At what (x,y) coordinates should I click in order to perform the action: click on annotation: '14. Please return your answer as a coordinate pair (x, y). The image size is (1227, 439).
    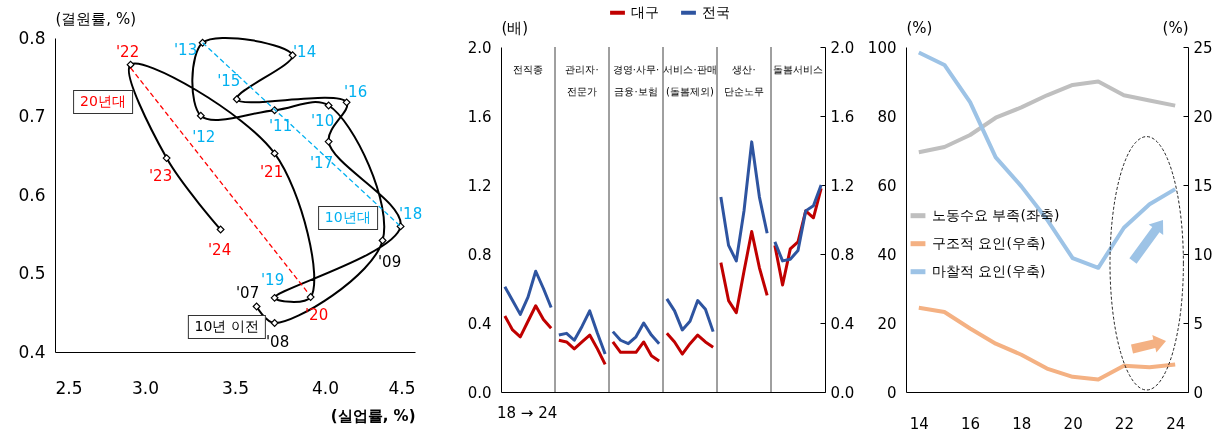
    Looking at the image, I should click on (304, 52).